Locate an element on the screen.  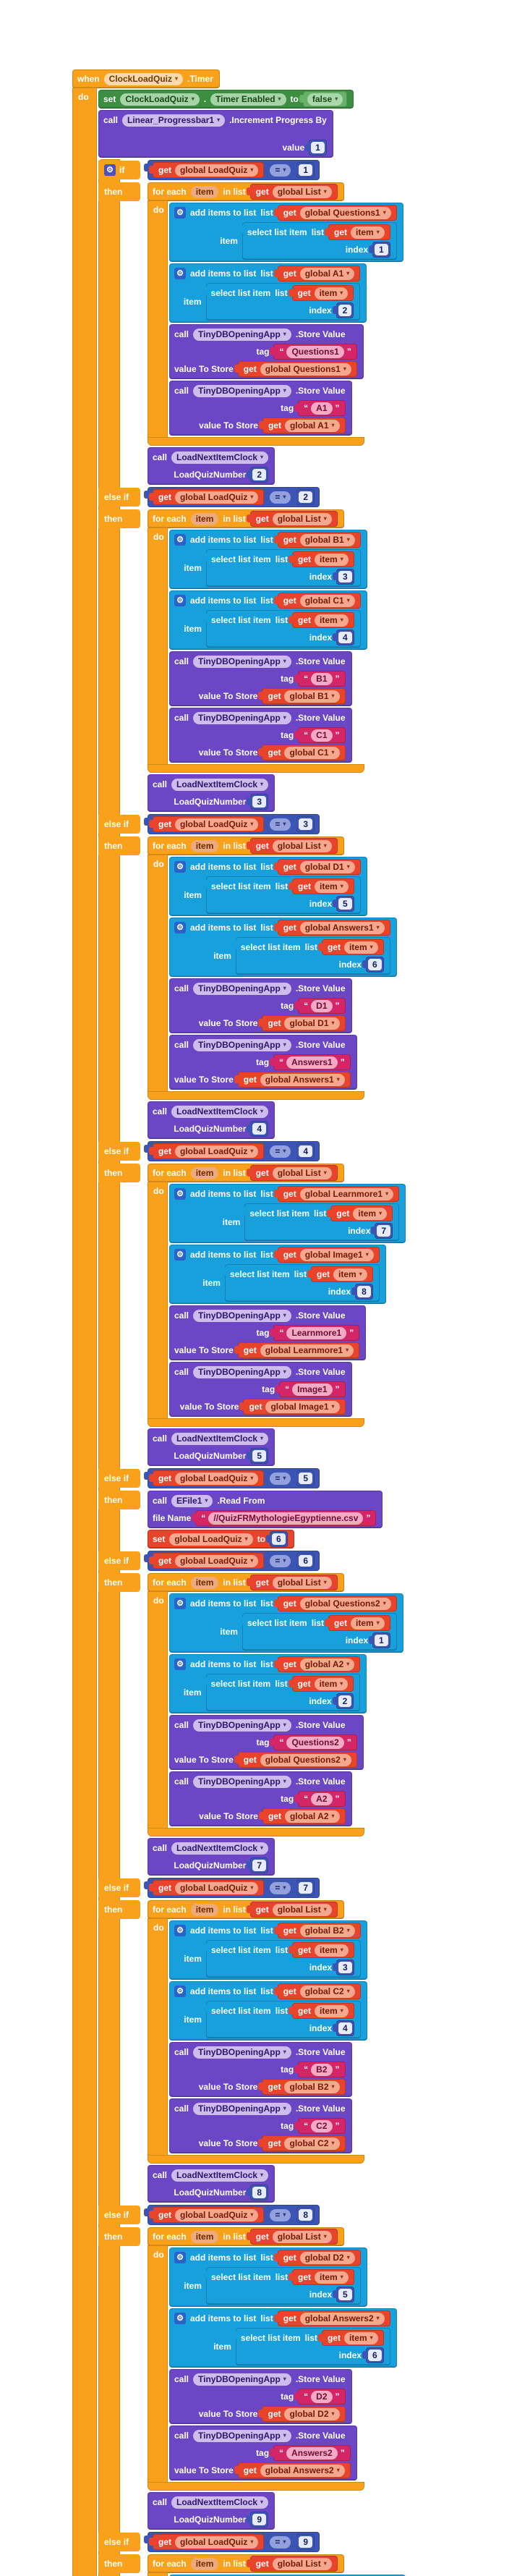
variable-dropdown: global C1 ▾ is located at coordinates (327, 600).